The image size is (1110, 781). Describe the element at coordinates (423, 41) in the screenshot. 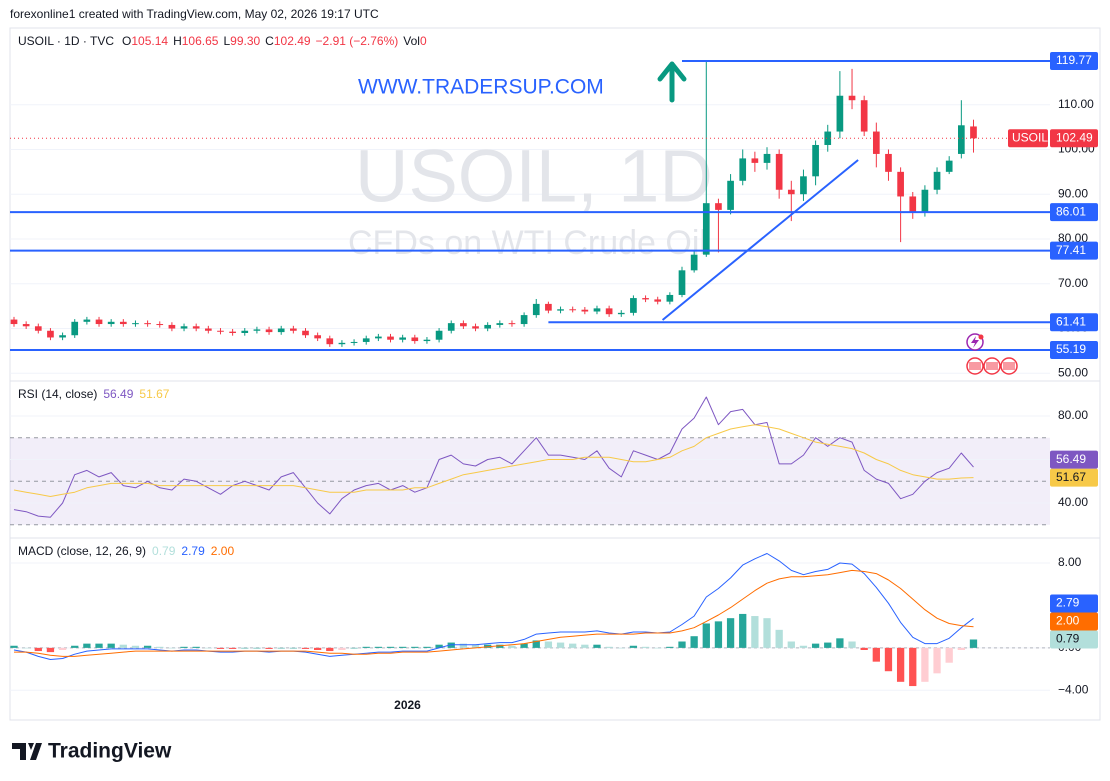

I see `legend-volume-value: 0` at that location.